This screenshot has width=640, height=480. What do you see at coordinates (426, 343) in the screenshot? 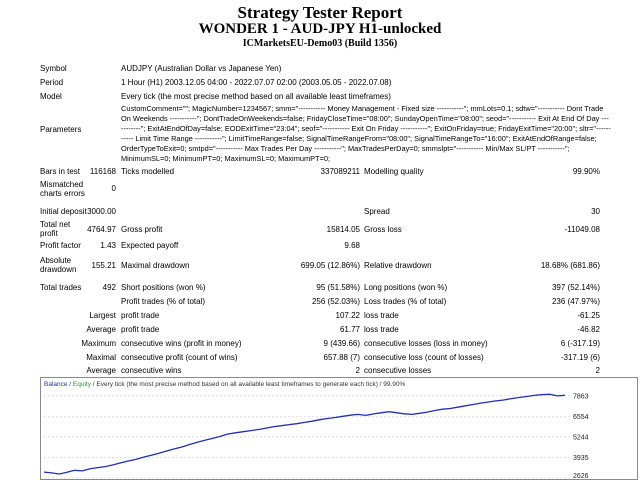
I see `max-cons-losses-label: consecutive losses (loss in money)` at bounding box center [426, 343].